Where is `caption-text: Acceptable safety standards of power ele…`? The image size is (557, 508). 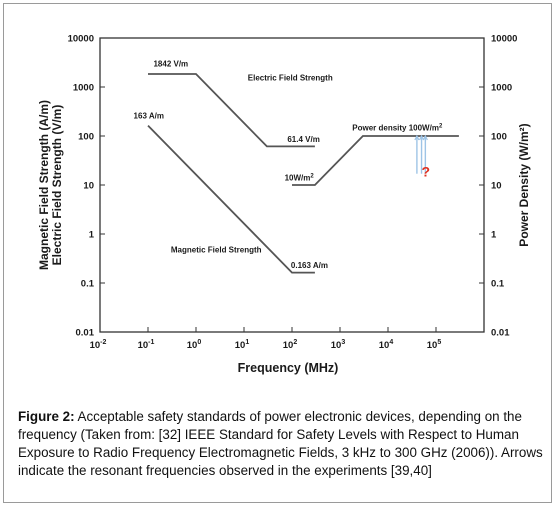
caption-text: Acceptable safety standards of power ele… is located at coordinates (280, 443).